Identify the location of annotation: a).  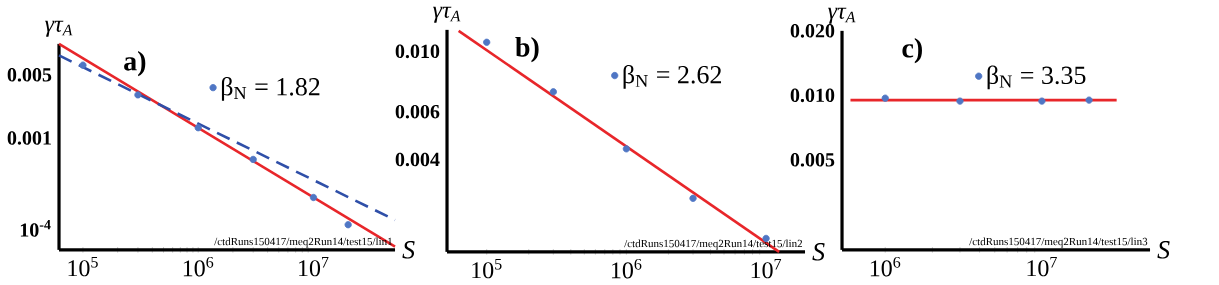
(135, 63).